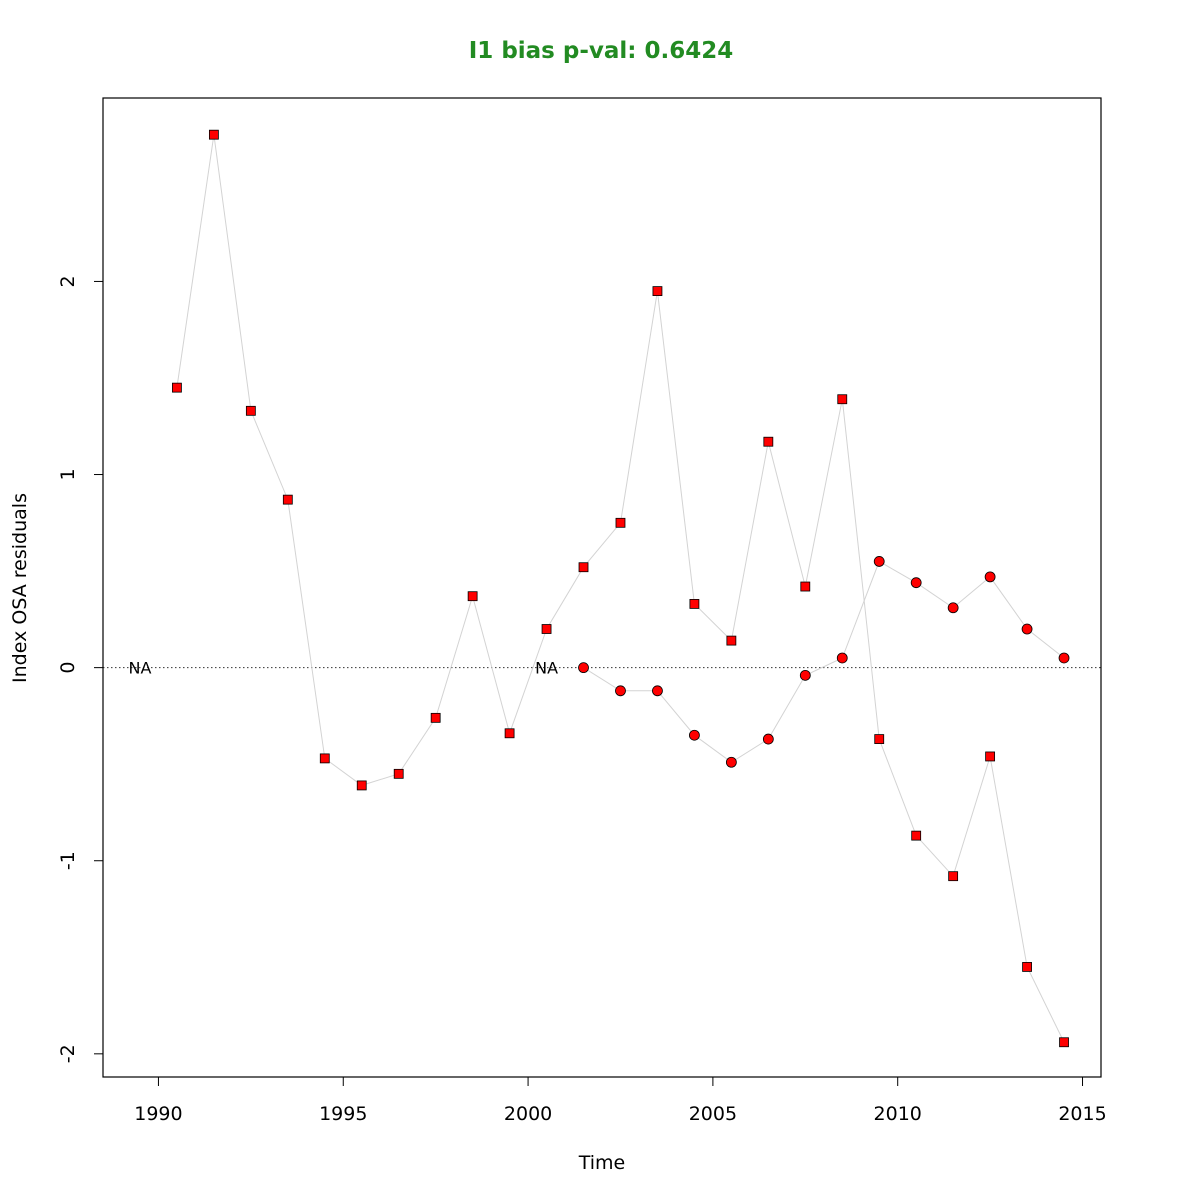 This screenshot has width=1200, height=1200. I want to click on y-axis: -2 -1 0 1 2, so click(80, 669).